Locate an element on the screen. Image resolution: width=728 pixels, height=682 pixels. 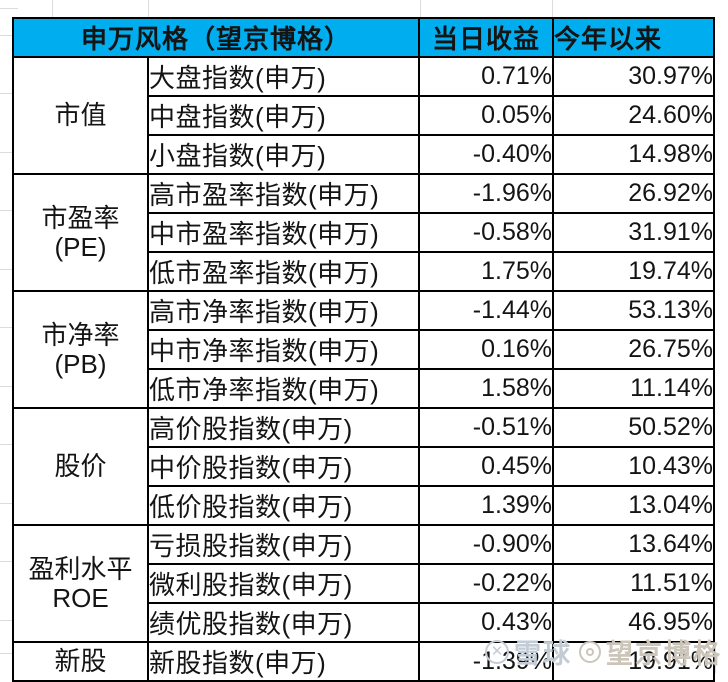
daily-return-cell: -0.58% is located at coordinates (486, 232).